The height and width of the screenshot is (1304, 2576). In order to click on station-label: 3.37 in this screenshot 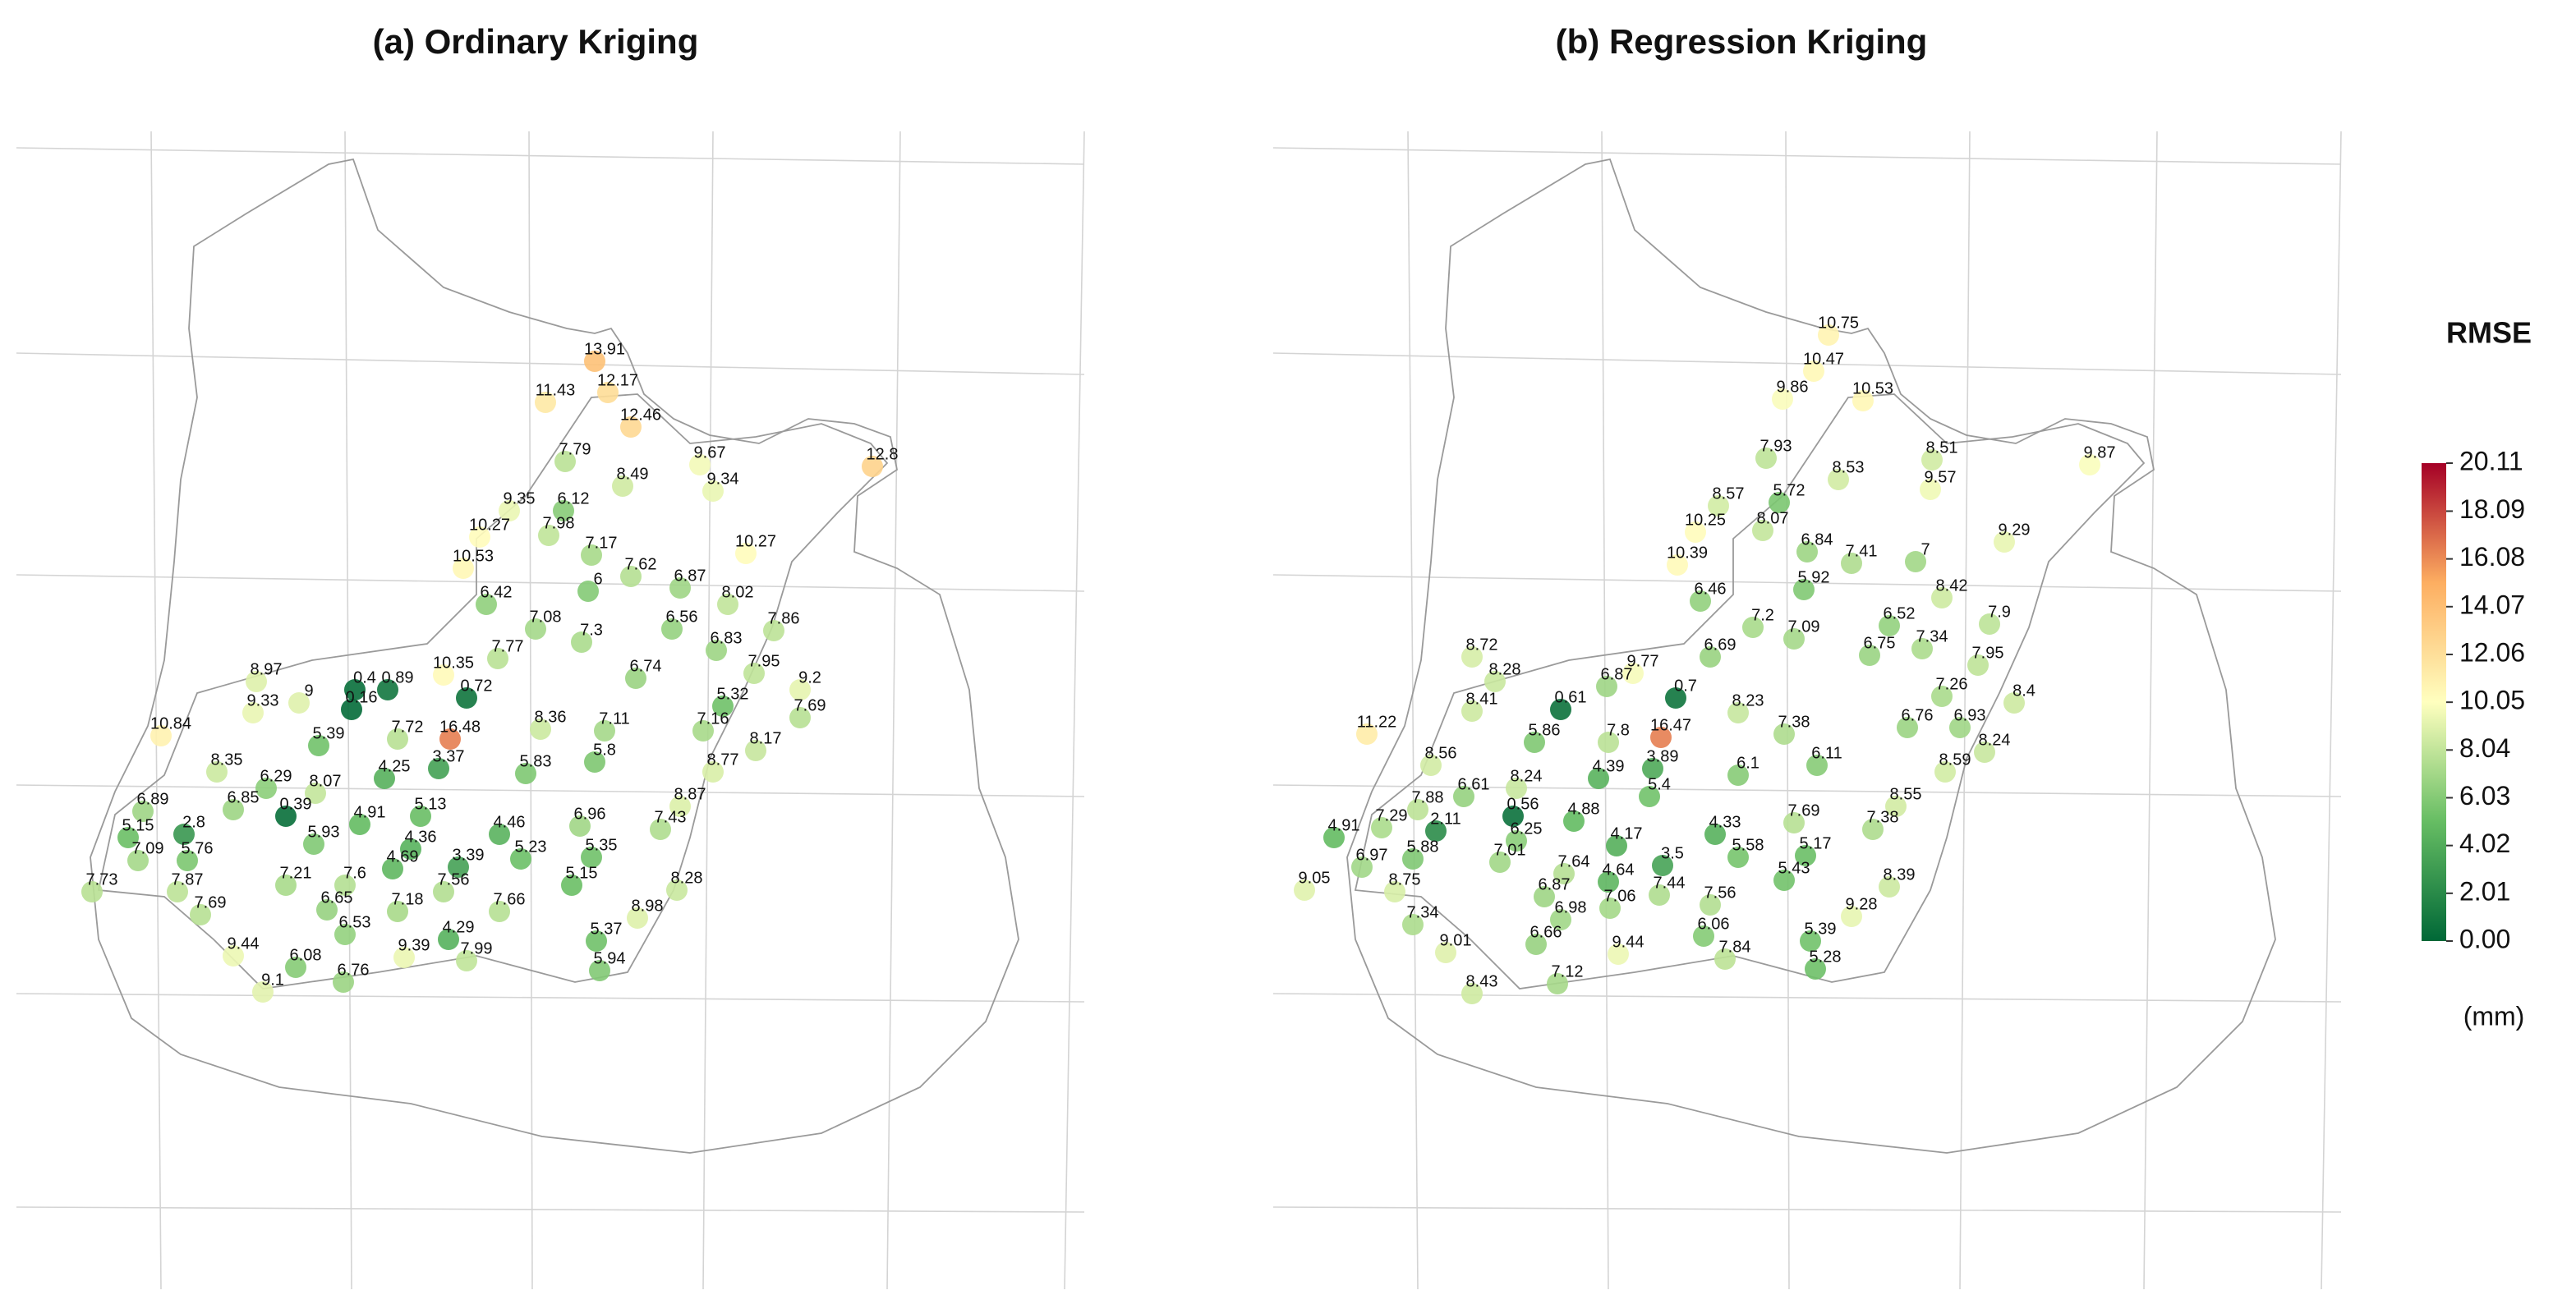, I will do `click(449, 756)`.